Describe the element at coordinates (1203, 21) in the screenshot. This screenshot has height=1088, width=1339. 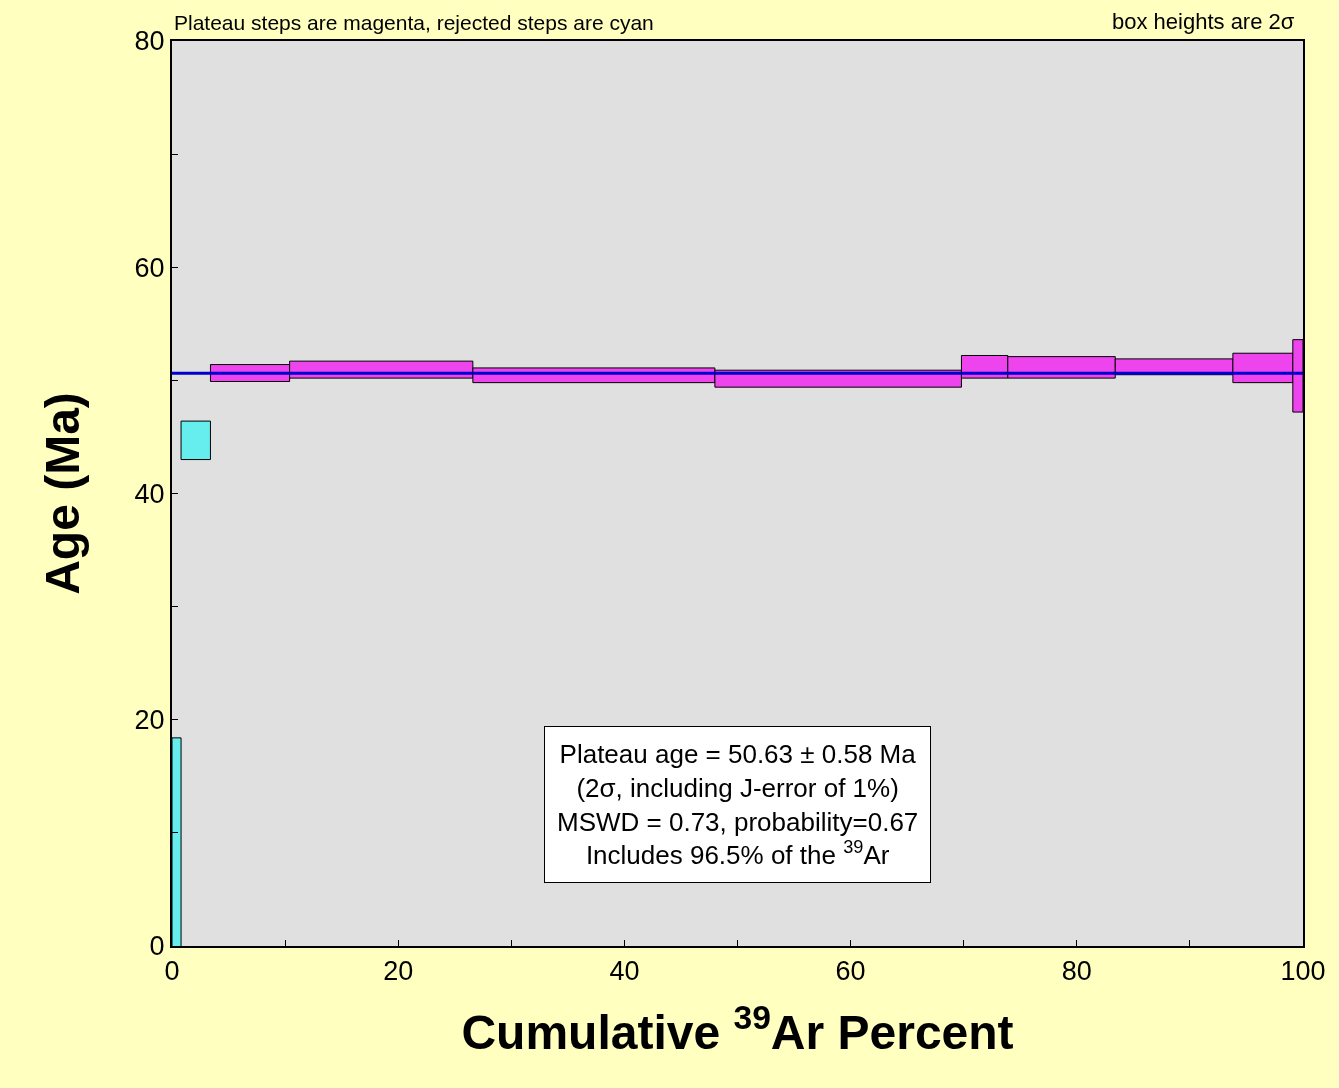
I see `text: box heights are 2σ` at that location.